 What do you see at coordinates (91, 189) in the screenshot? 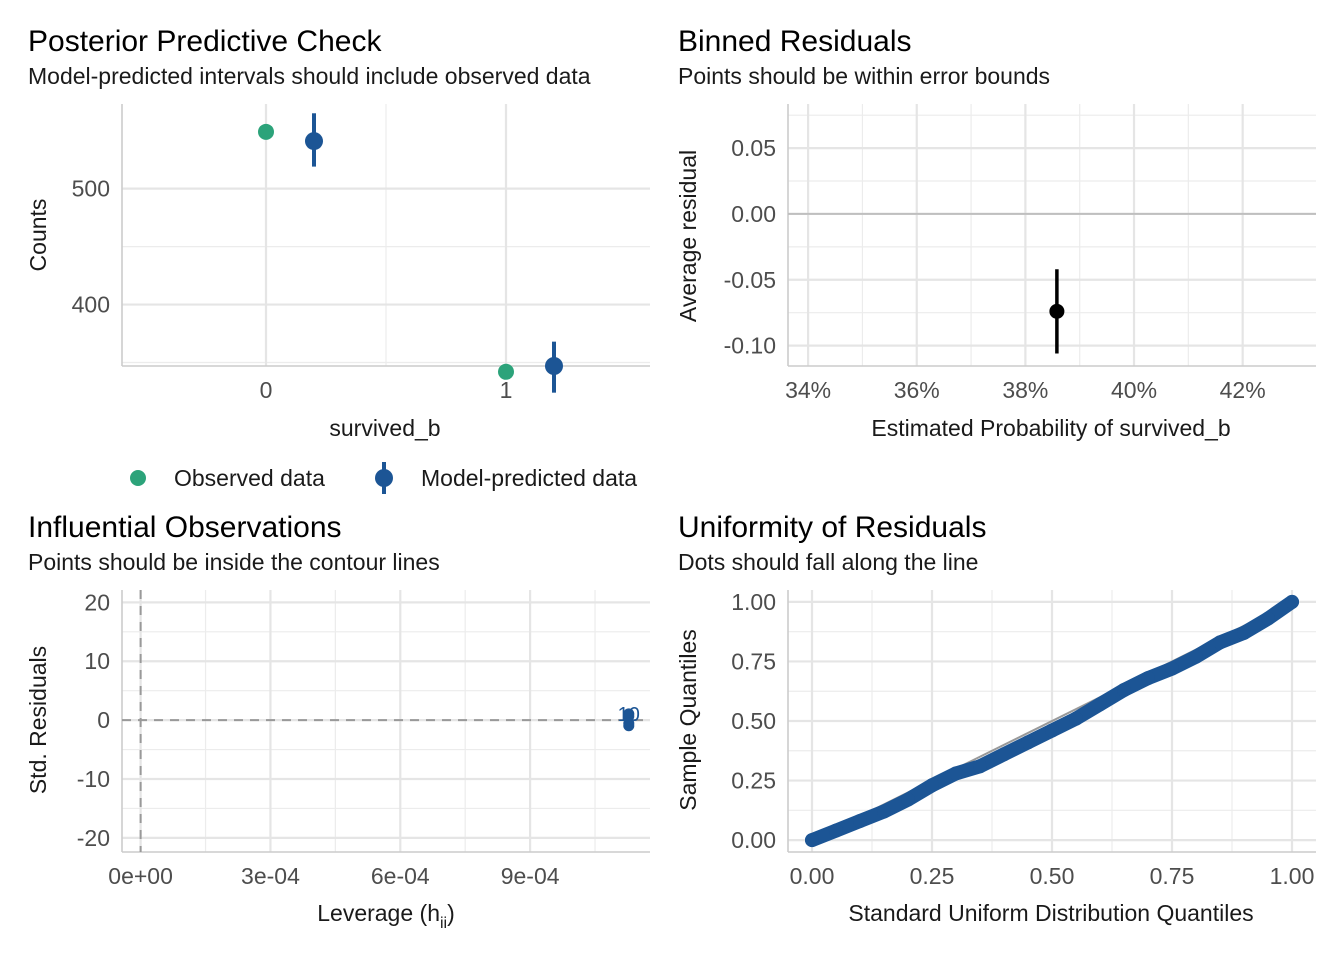
I see `ppc-y-tick-label: 500` at bounding box center [91, 189].